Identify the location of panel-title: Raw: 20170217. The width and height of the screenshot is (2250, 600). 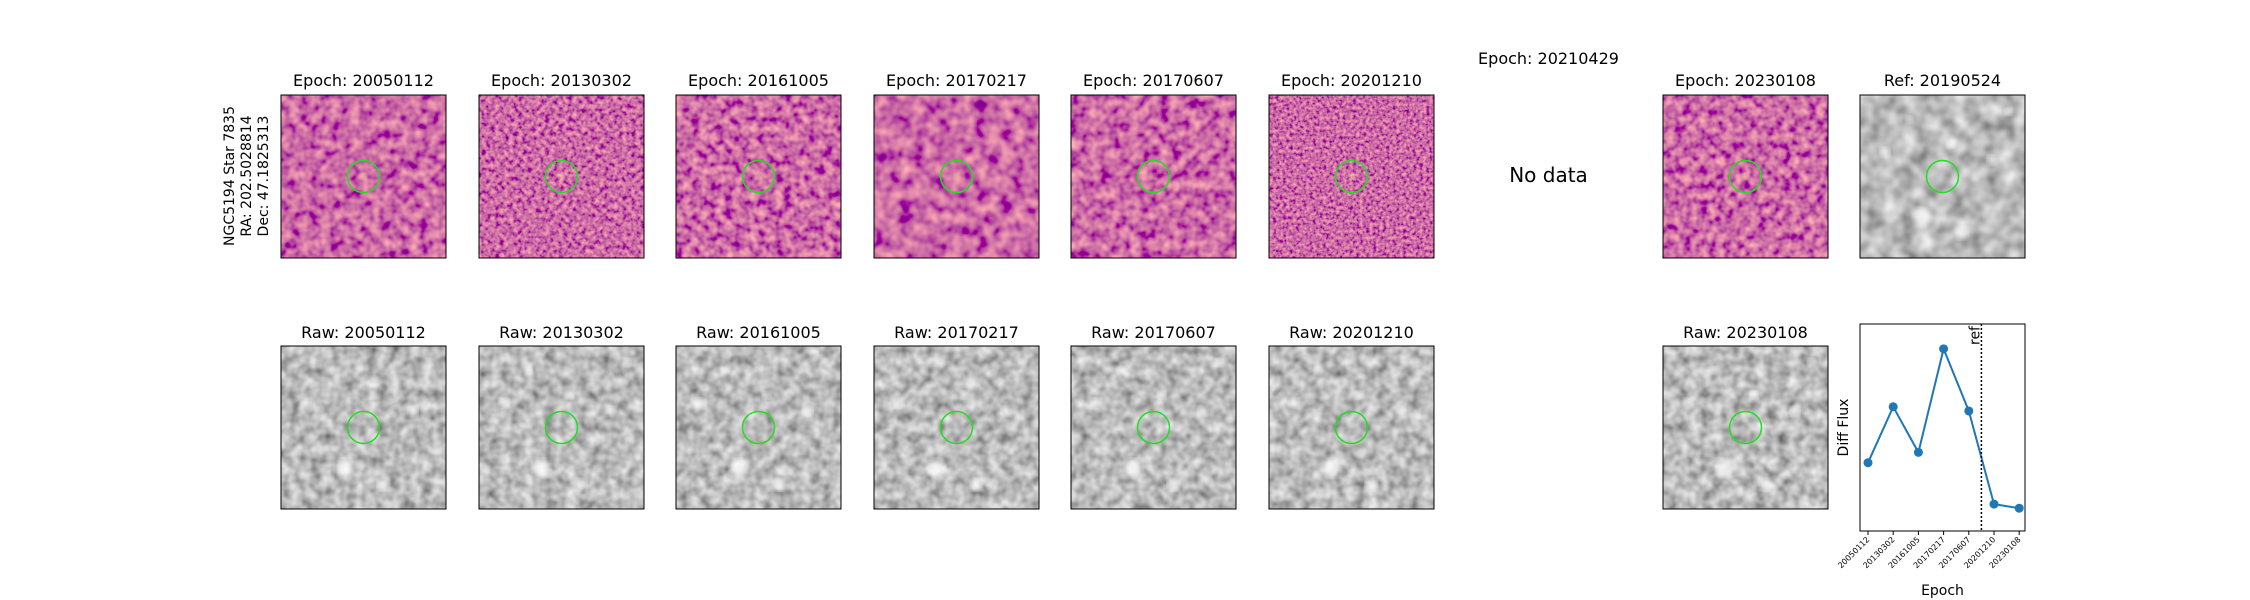
(956, 332).